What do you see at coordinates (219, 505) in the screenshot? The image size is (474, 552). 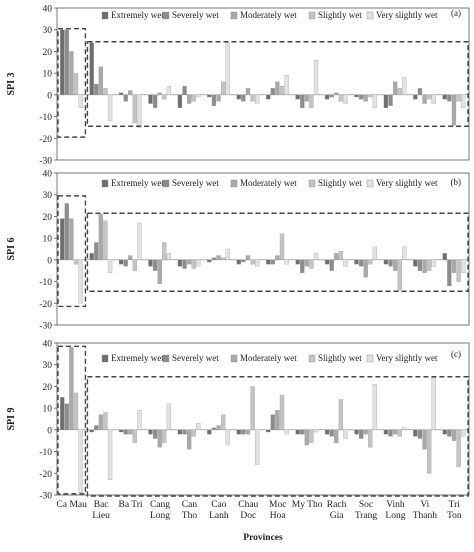 I see `x-tick-label: Cao` at bounding box center [219, 505].